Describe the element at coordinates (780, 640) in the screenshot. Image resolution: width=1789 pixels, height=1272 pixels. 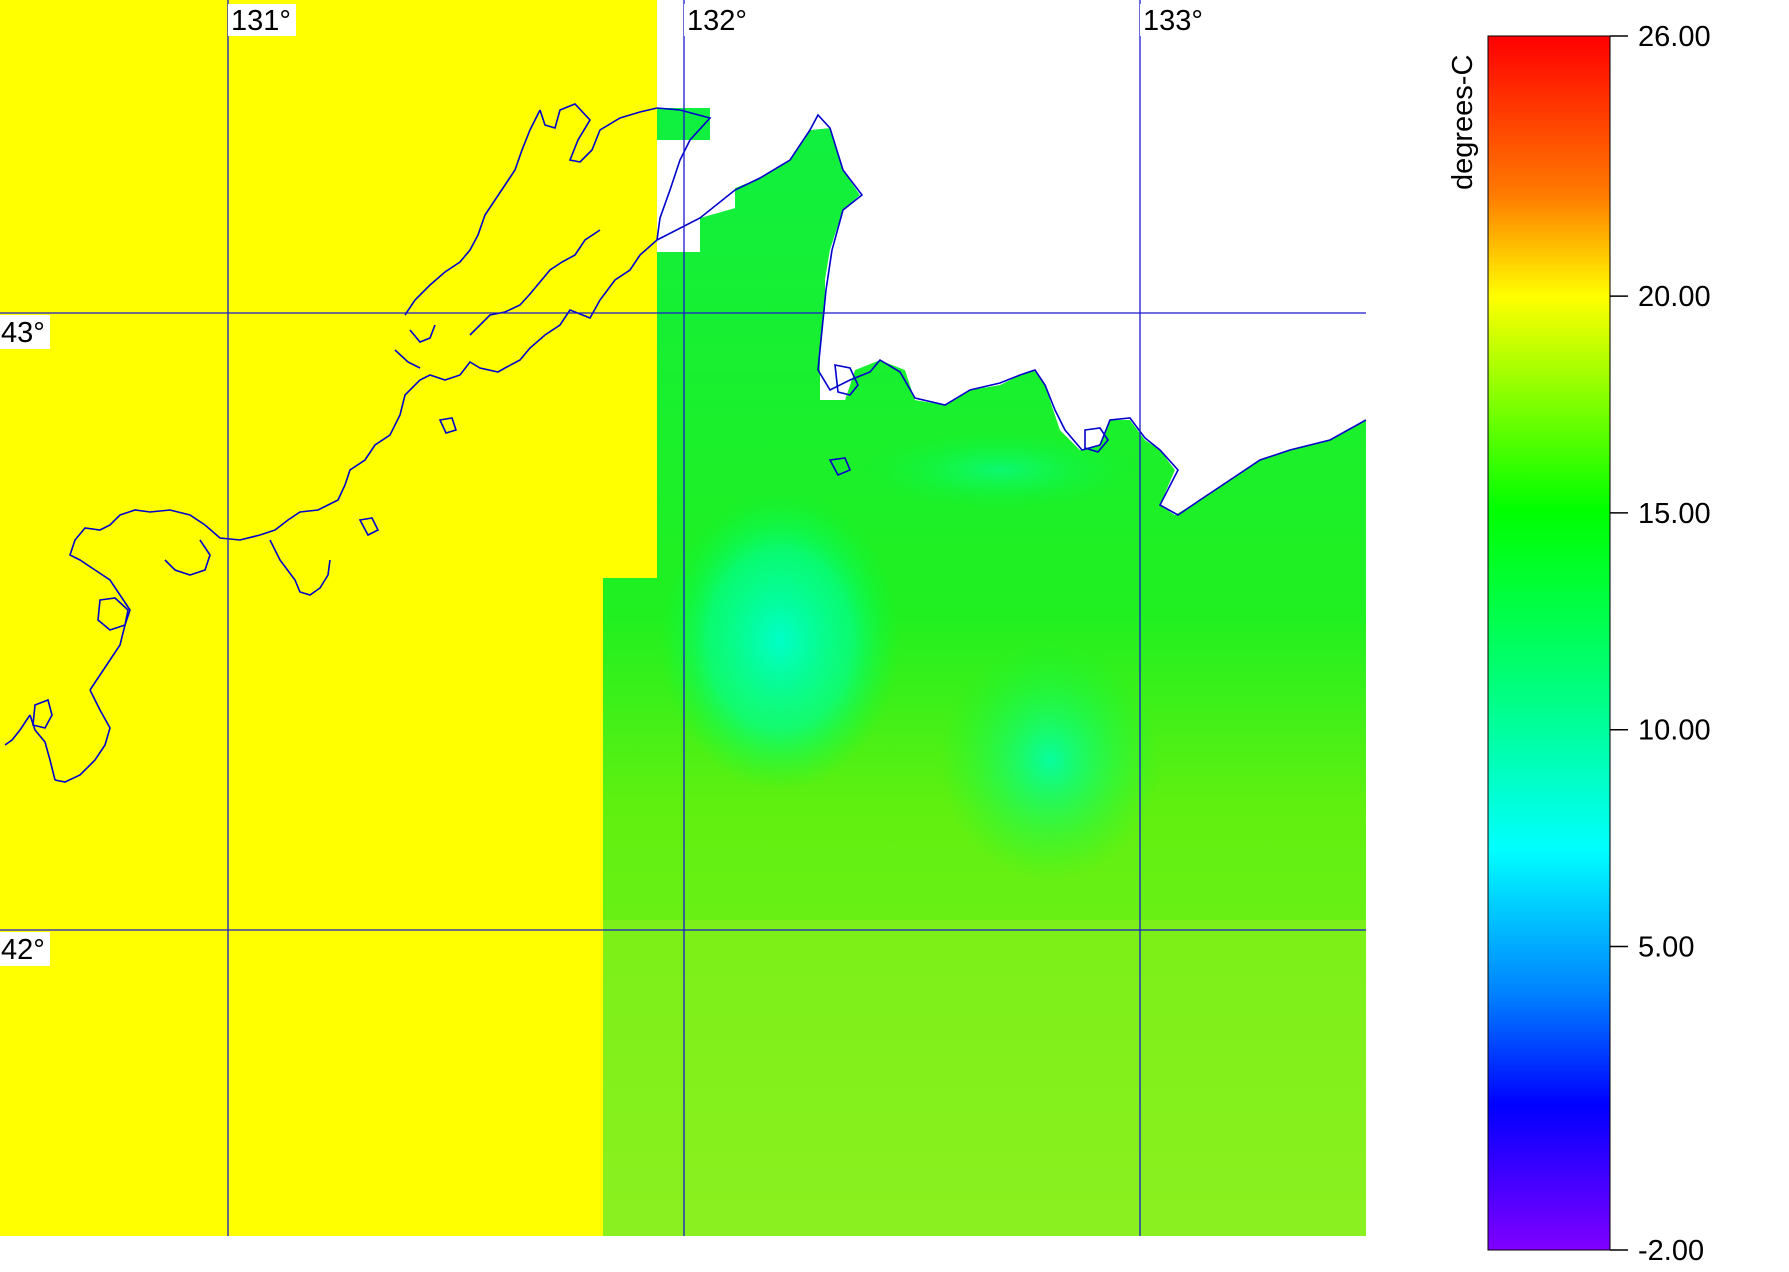
I see `cool-water-patch-west` at that location.